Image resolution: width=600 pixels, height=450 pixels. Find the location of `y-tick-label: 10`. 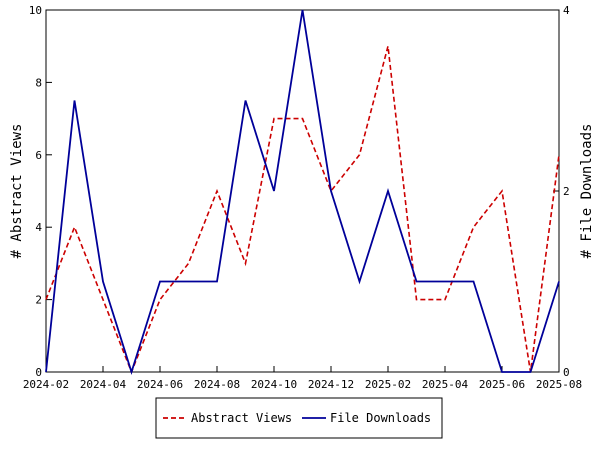

y-tick-label: 10 is located at coordinates (35, 10).